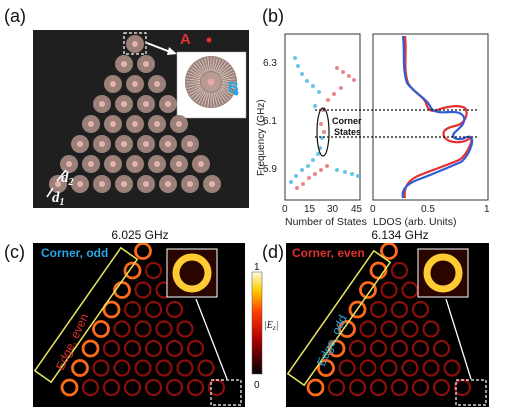 This screenshot has height=409, width=525. I want to click on xtick-15: 15, so click(310, 209).